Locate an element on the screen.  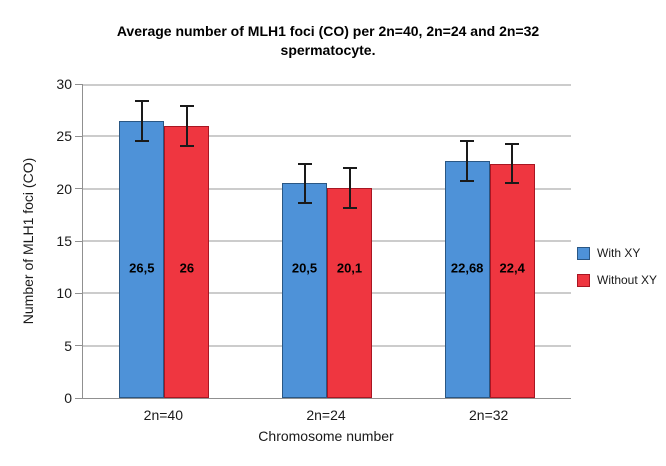
legend: With XY Without XY is located at coordinates (617, 273).